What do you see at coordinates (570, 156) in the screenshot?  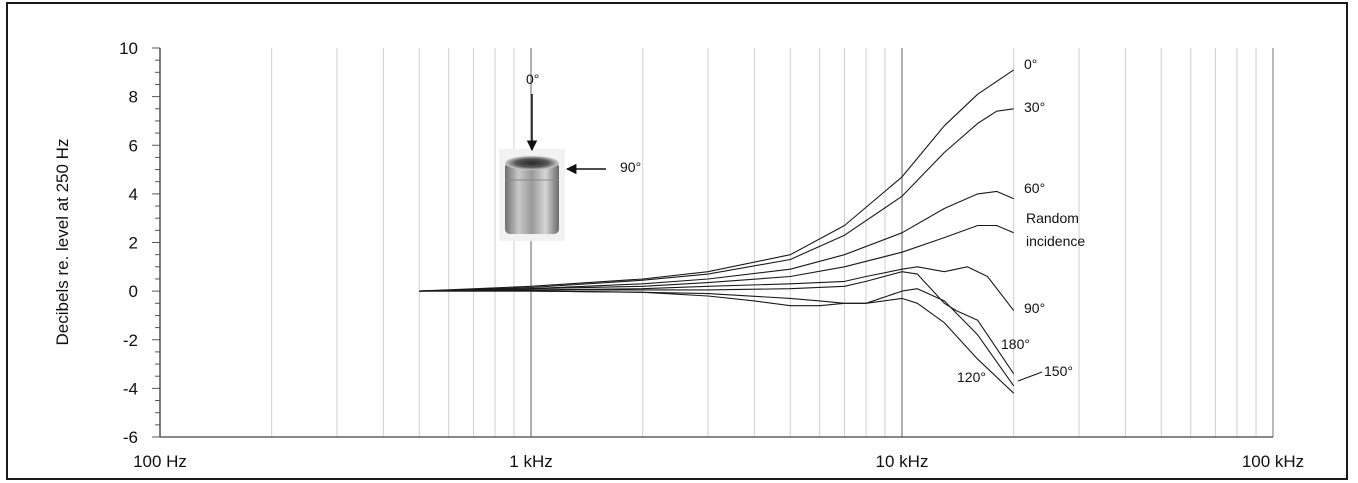 I see `microphone-inset: 0° 90°` at bounding box center [570, 156].